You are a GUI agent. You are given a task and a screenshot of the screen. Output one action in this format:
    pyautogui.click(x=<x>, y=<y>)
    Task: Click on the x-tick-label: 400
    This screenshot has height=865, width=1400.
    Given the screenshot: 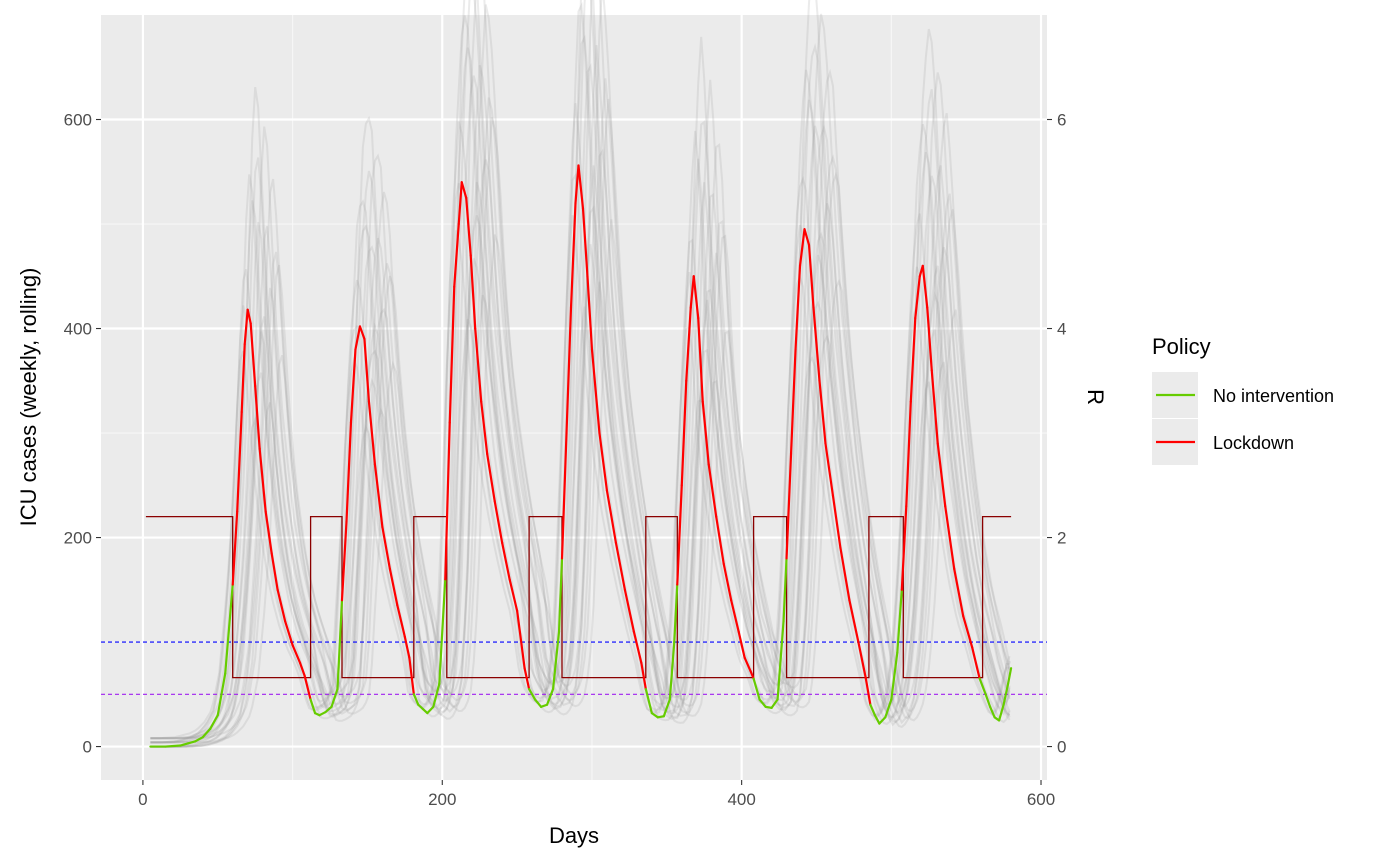 What is the action you would take?
    pyautogui.click(x=741, y=799)
    